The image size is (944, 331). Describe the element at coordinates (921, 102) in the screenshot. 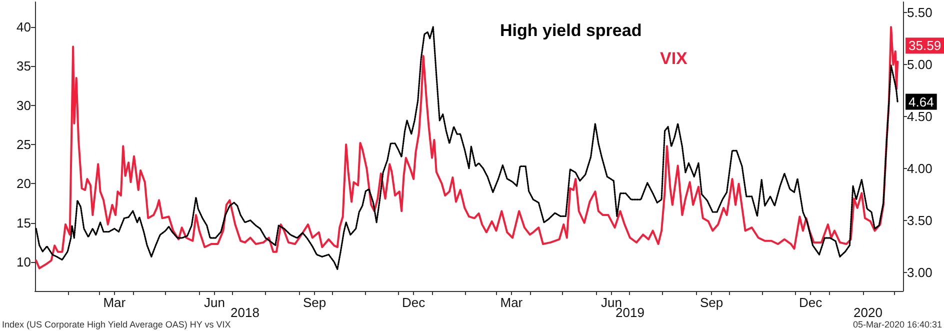

I see `data-label: 4.64` at that location.